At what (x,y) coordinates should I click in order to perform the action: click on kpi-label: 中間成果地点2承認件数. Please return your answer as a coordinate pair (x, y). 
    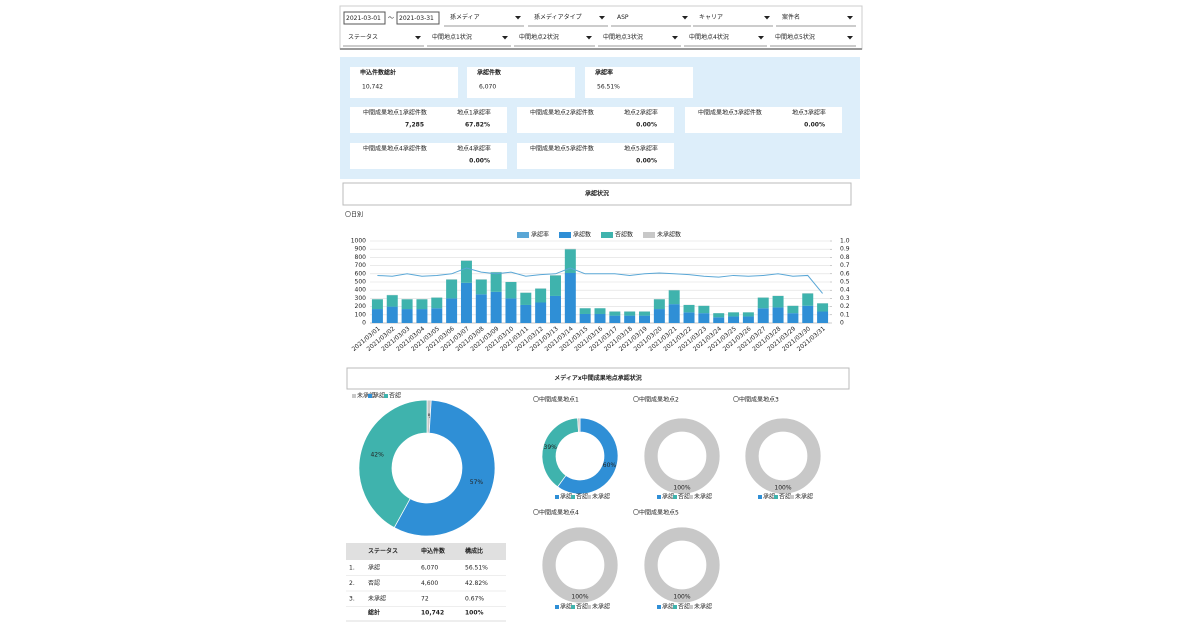
    Looking at the image, I should click on (562, 113).